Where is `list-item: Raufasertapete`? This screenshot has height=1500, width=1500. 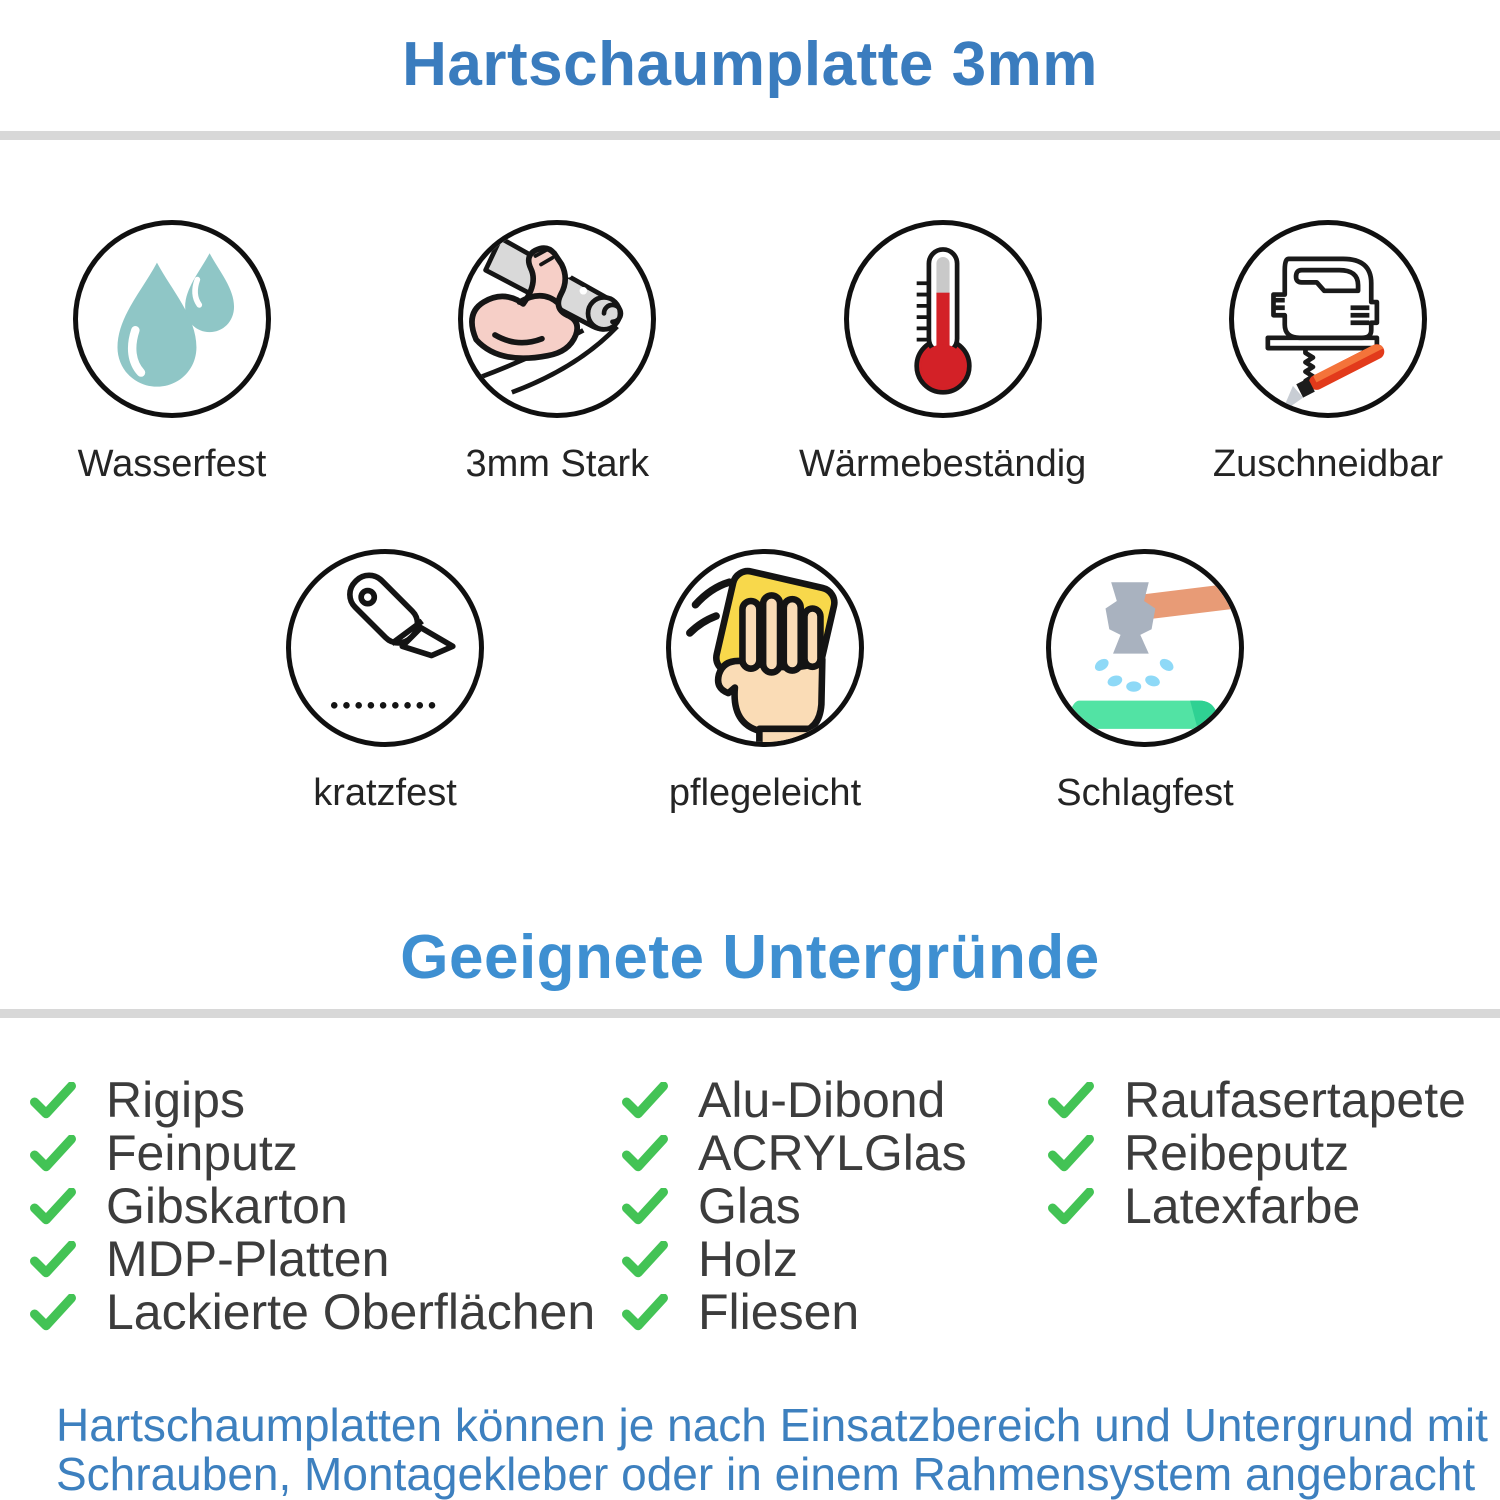
list-item: Raufasertapete is located at coordinates (1274, 1100).